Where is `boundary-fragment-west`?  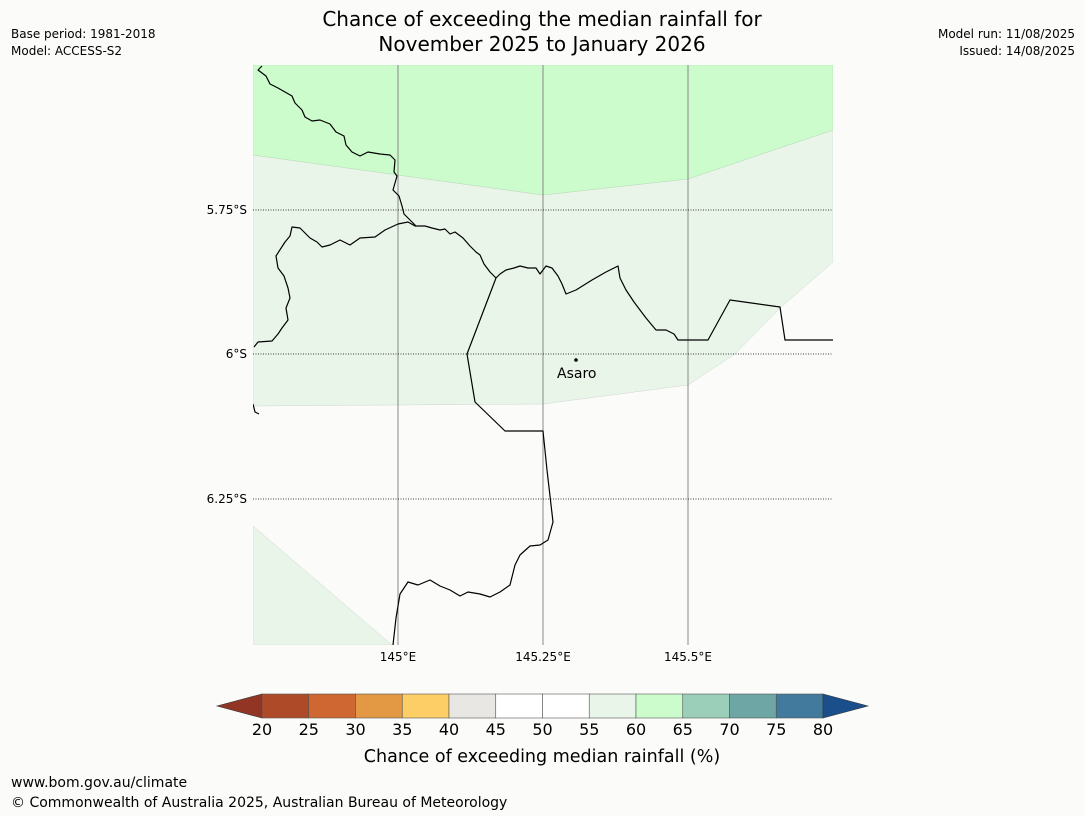
boundary-fragment-west is located at coordinates (256, 409).